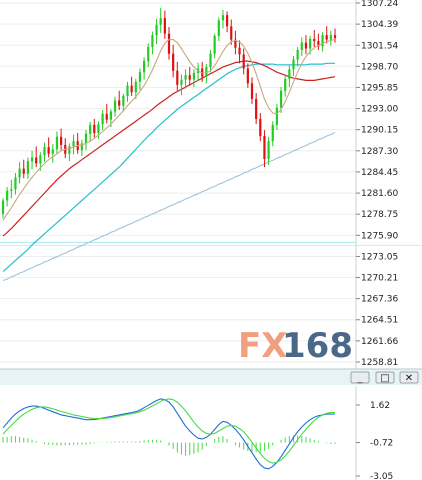 Image resolution: width=422 pixels, height=480 pixels. I want to click on restore-button: □, so click(385, 377).